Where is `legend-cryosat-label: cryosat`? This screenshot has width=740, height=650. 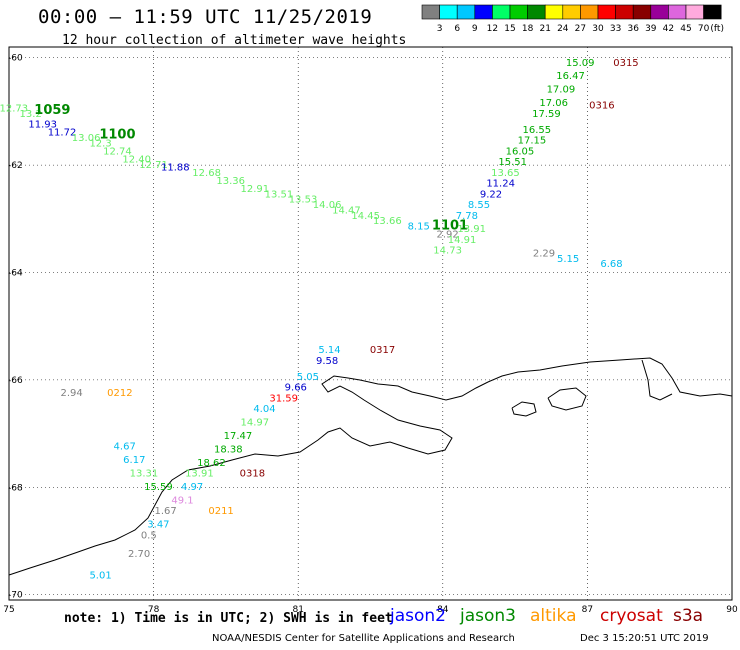
legend-cryosat-label: cryosat is located at coordinates (631, 616).